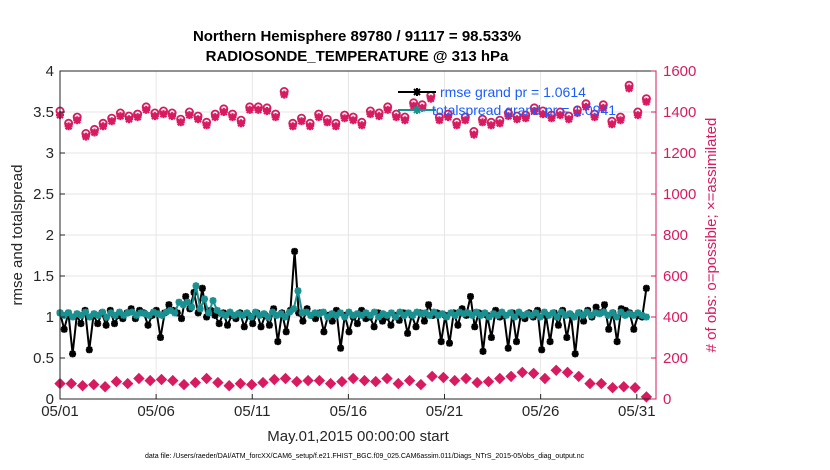 The width and height of the screenshot is (830, 470). Describe the element at coordinates (50, 235) in the screenshot. I see `left-tick-label: 2` at that location.